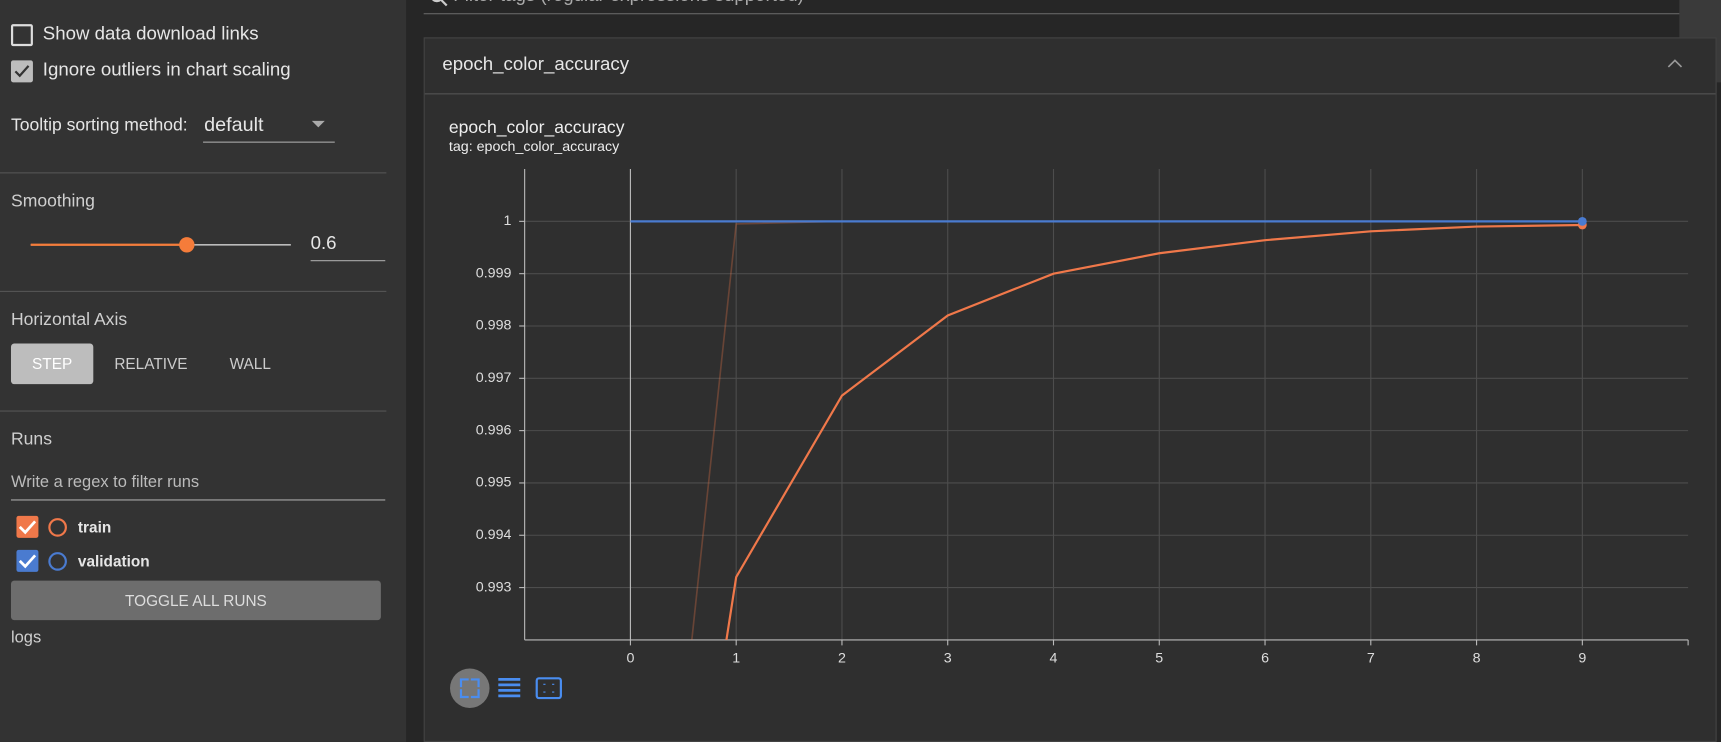  What do you see at coordinates (1477, 658) in the screenshot?
I see `x-tick-label: 8` at bounding box center [1477, 658].